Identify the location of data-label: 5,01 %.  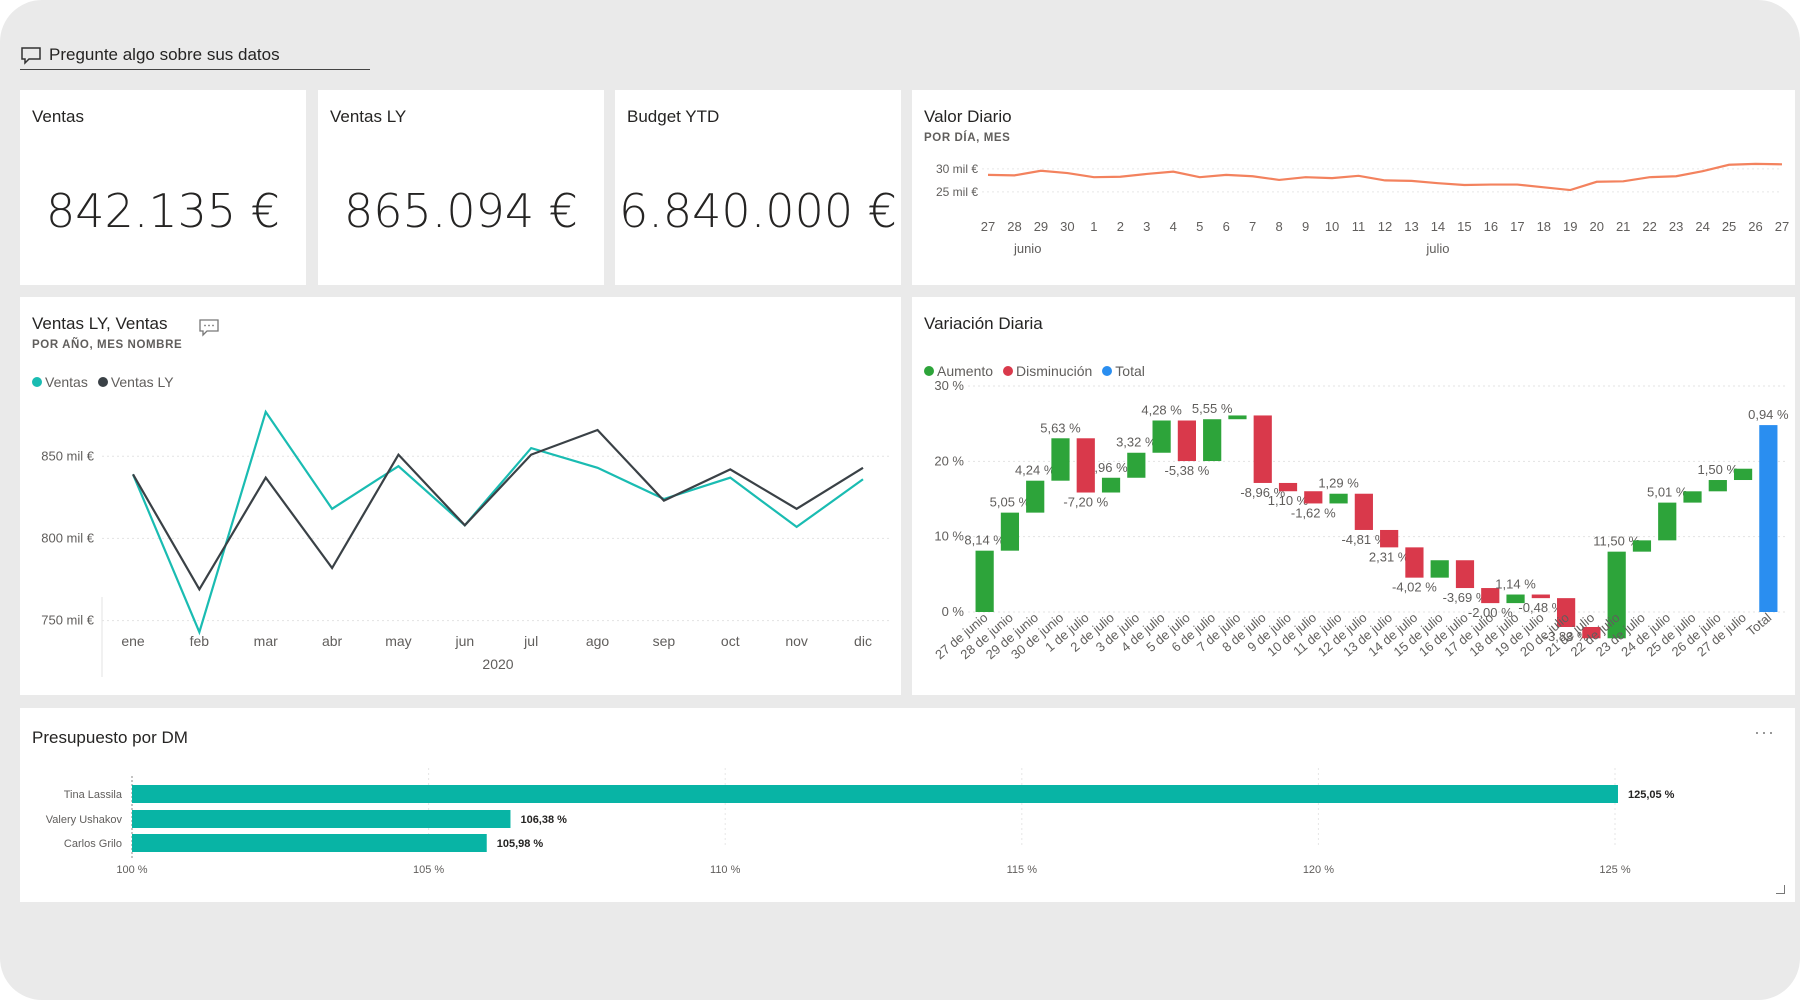
(1667, 492).